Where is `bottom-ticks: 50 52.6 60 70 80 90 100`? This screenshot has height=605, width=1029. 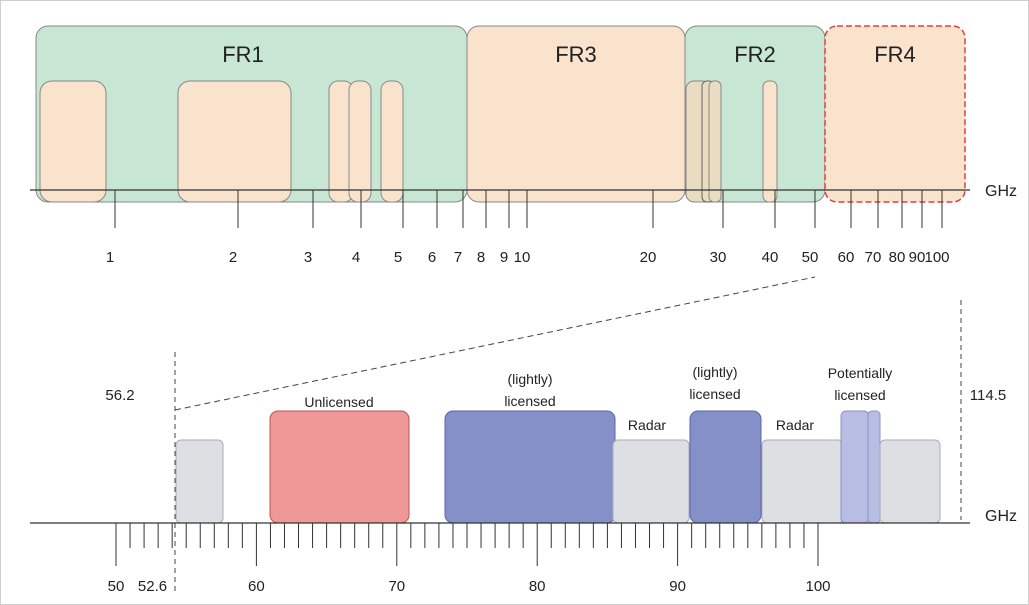 bottom-ticks: 50 52.6 60 70 80 90 100 is located at coordinates (469, 559).